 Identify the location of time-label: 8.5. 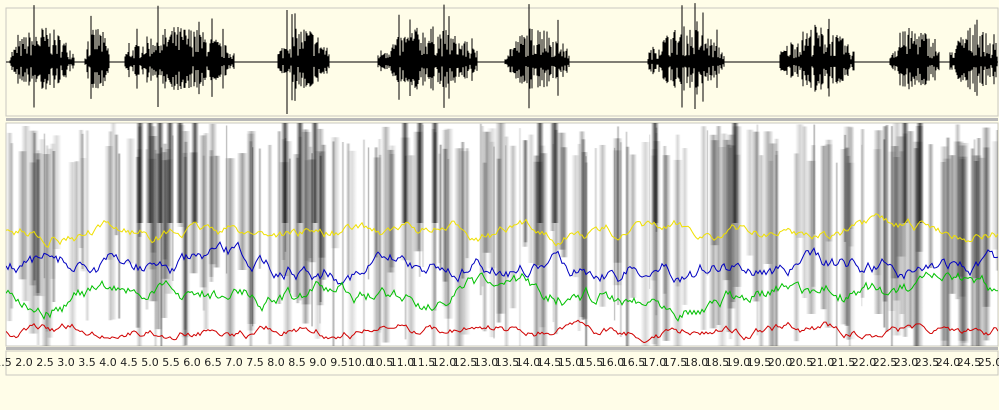
(297, 362).